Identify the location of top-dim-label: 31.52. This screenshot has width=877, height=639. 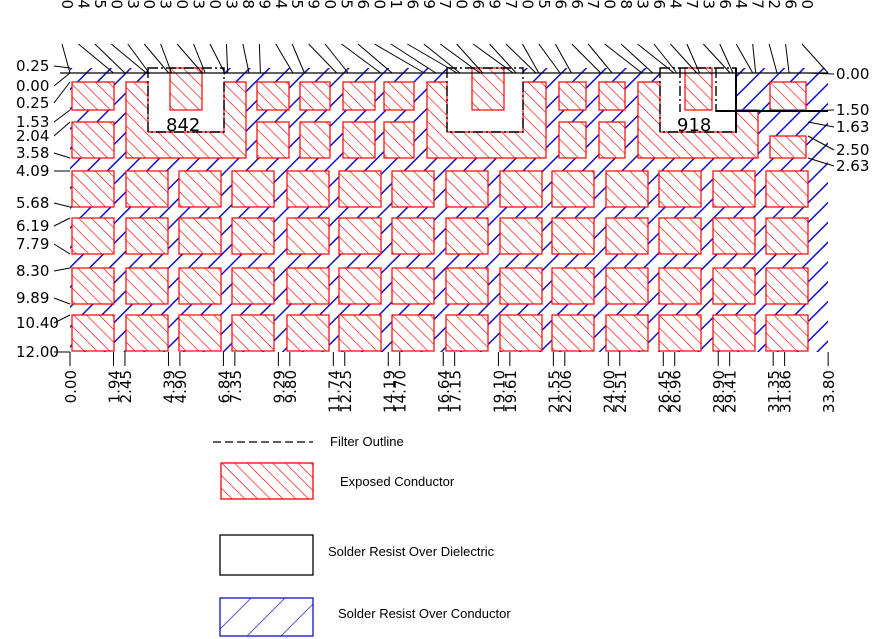
(774, 4).